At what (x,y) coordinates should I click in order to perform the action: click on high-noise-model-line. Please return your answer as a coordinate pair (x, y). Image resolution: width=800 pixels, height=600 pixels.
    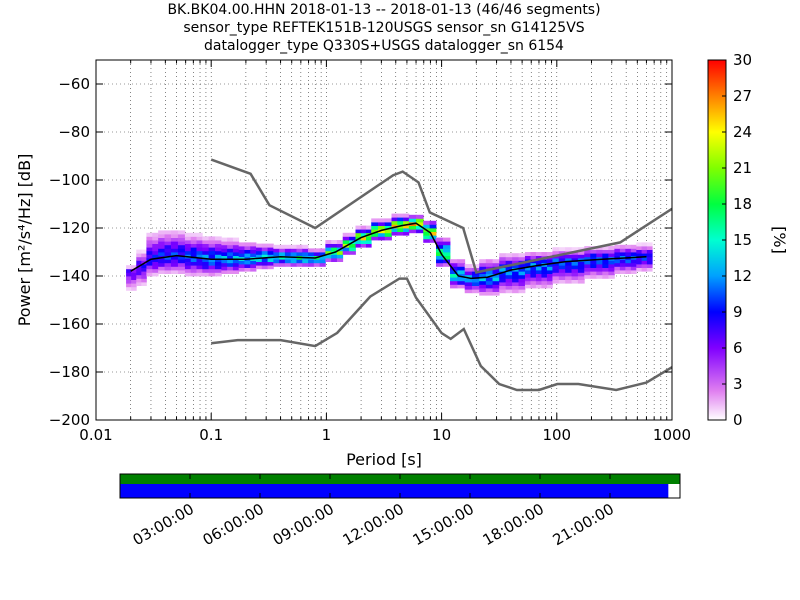
    Looking at the image, I should click on (441, 216).